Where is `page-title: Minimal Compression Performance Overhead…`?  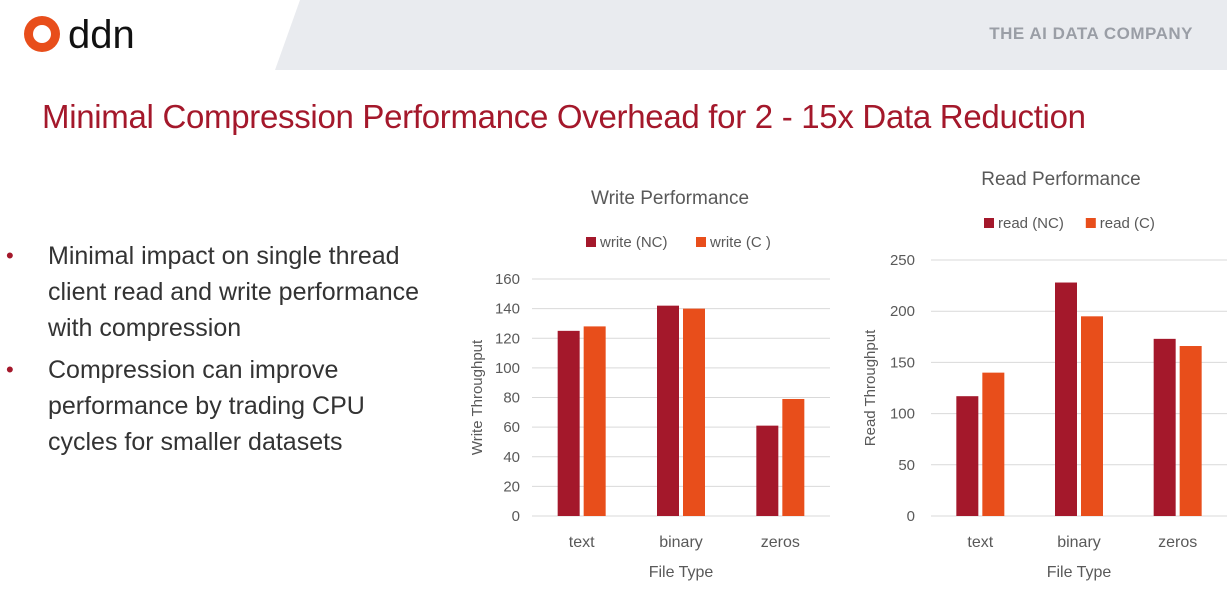
page-title: Minimal Compression Performance Overhead… is located at coordinates (564, 116).